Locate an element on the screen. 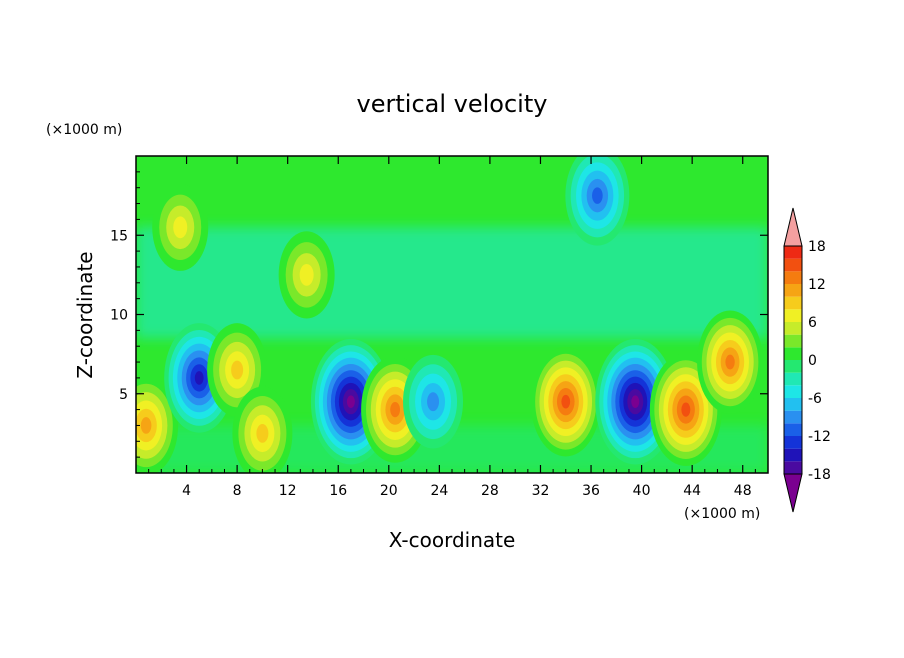  colorbar-label: -18 is located at coordinates (819, 475).